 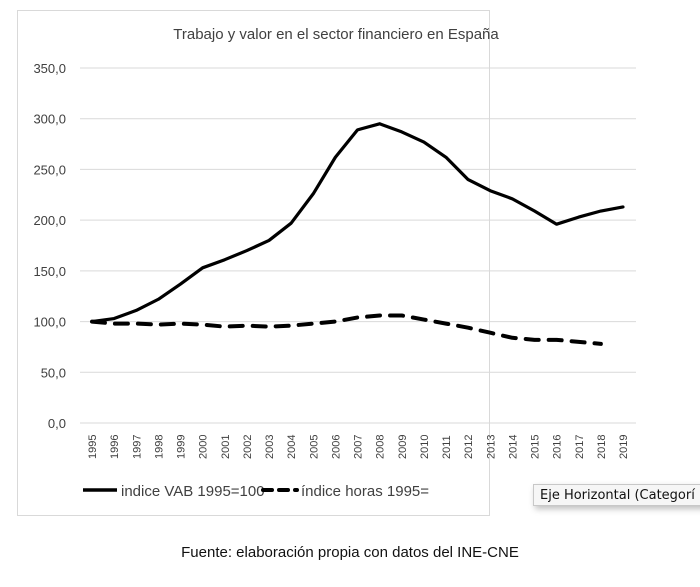 I want to click on x-tick-label: 2017, so click(x=580, y=447).